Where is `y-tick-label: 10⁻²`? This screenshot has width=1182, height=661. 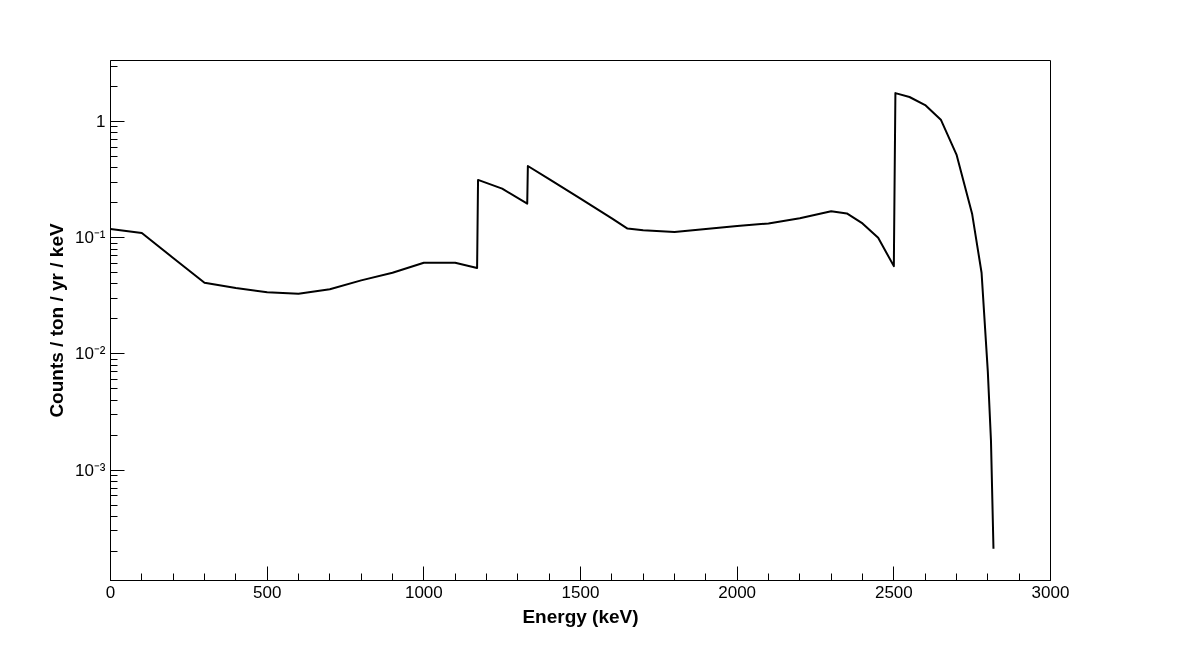
y-tick-label: 10⁻² is located at coordinates (90, 354).